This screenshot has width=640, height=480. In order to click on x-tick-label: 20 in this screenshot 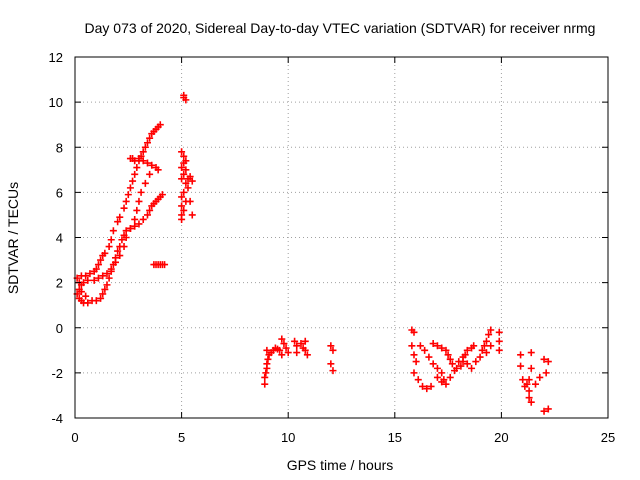, I will do `click(501, 437)`.